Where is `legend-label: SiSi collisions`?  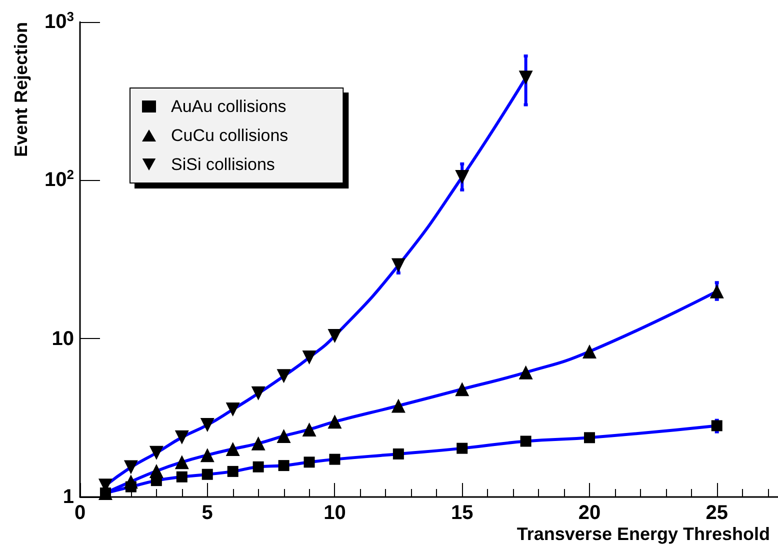
legend-label: SiSi collisions is located at coordinates (223, 164).